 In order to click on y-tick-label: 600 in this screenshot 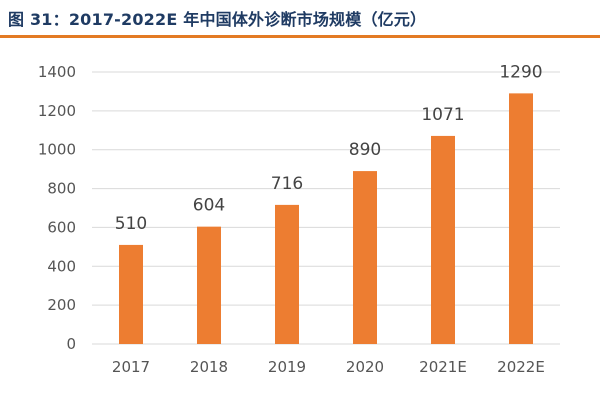, I will do `click(61, 227)`.